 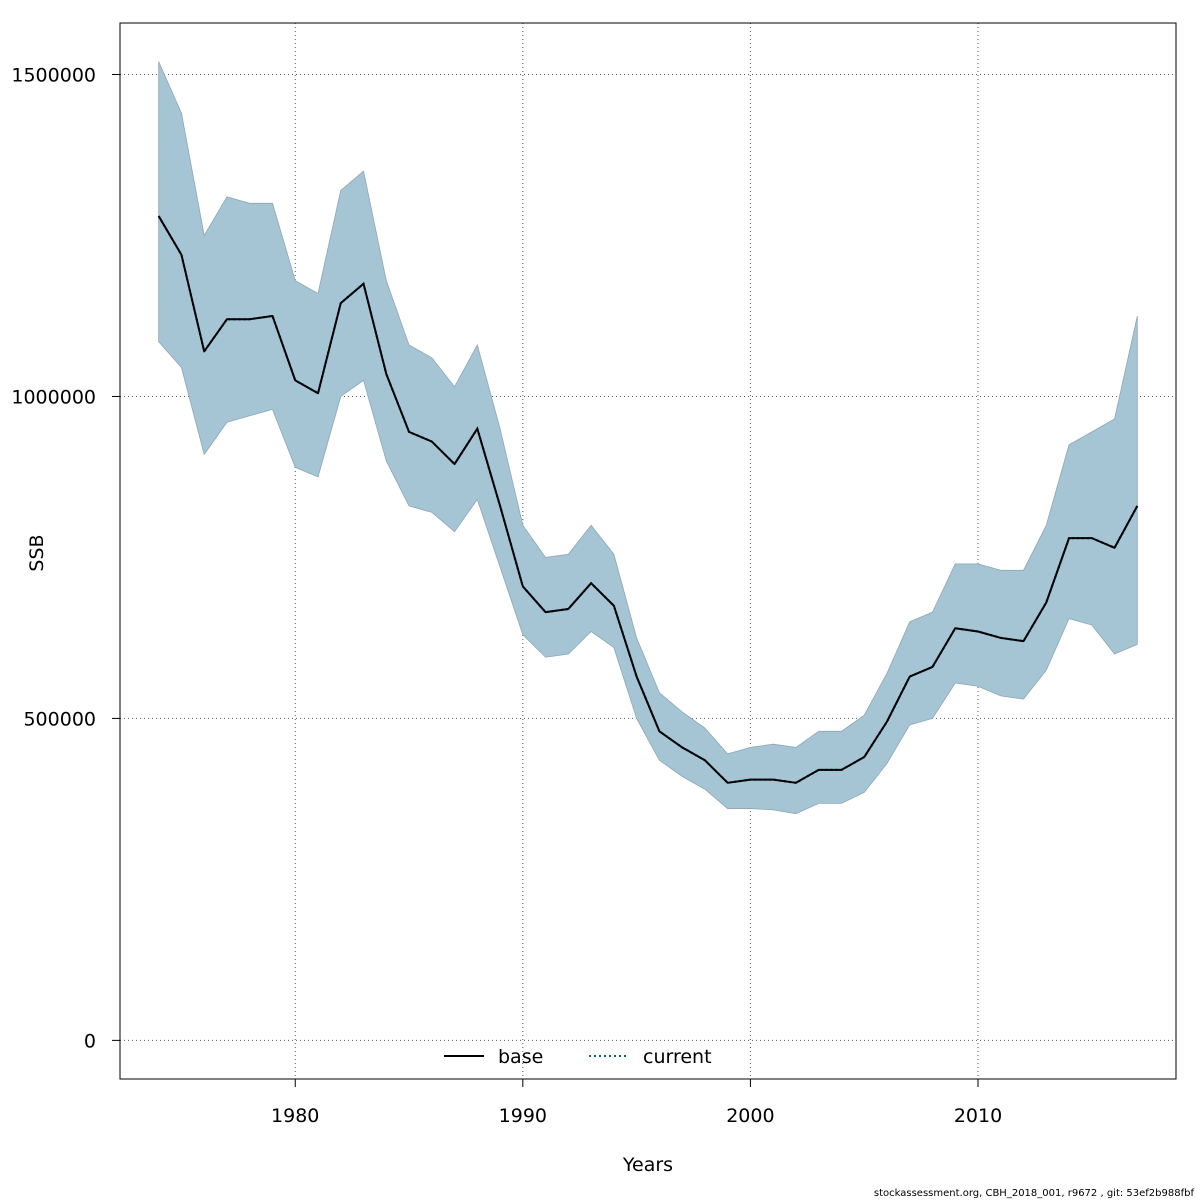 What do you see at coordinates (520, 1057) in the screenshot?
I see `legend-label-base: base` at bounding box center [520, 1057].